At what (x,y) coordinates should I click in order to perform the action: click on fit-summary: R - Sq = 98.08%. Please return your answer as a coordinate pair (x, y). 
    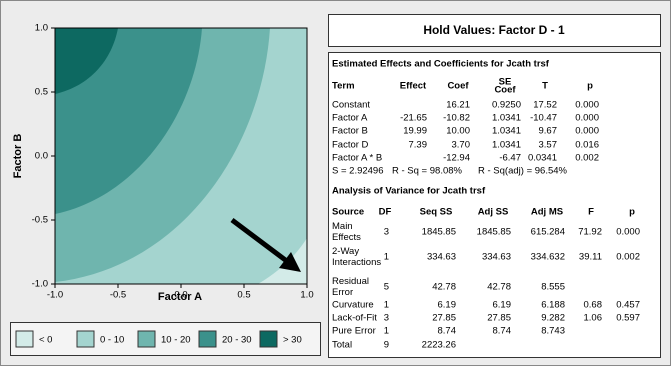
    Looking at the image, I should click on (427, 171).